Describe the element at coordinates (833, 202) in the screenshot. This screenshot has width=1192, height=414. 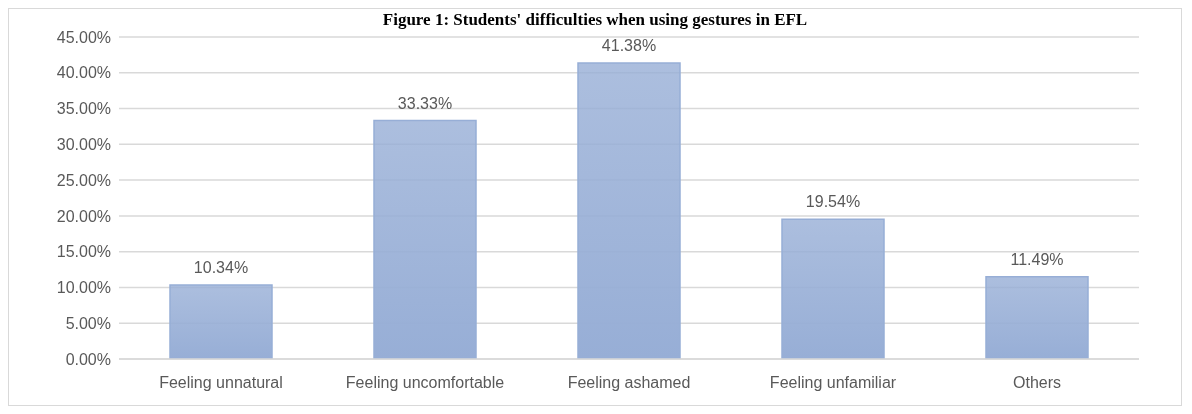
I see `data-label: 19.54%` at that location.